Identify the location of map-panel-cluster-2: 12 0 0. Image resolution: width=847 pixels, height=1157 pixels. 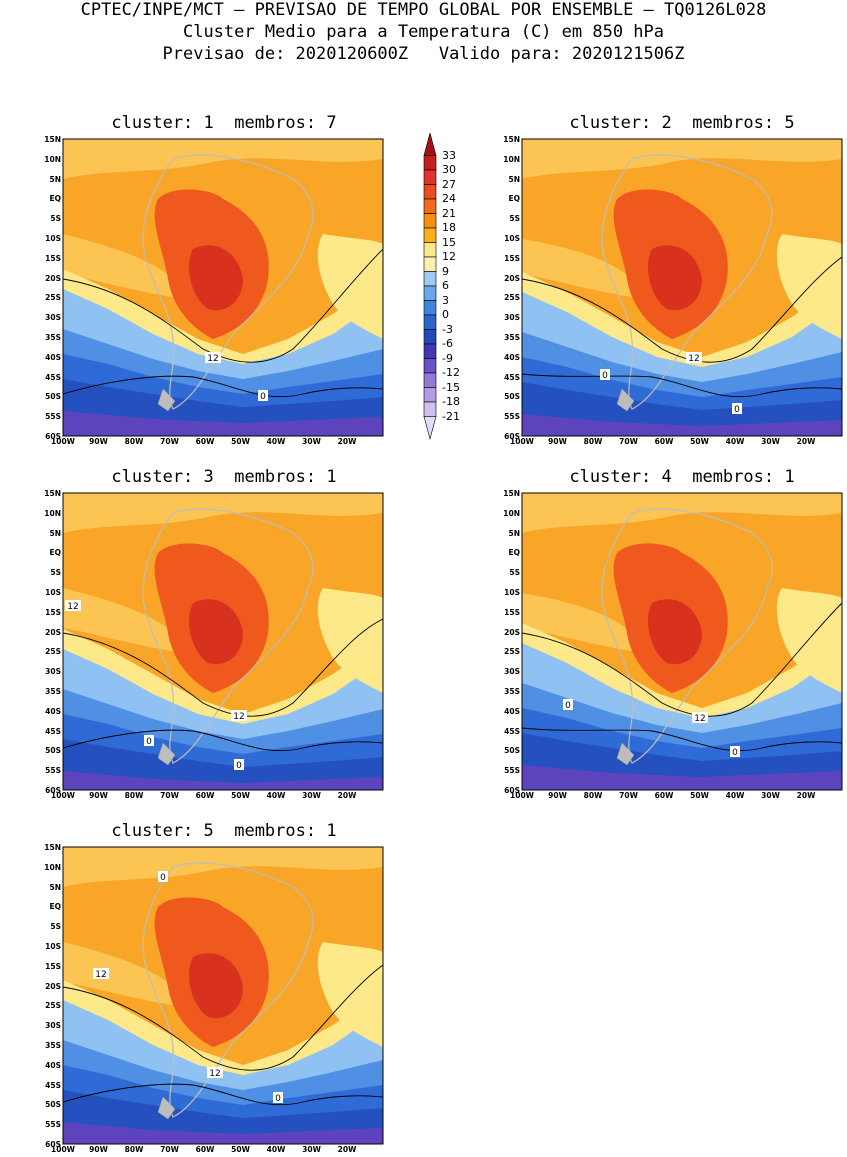
(682, 287).